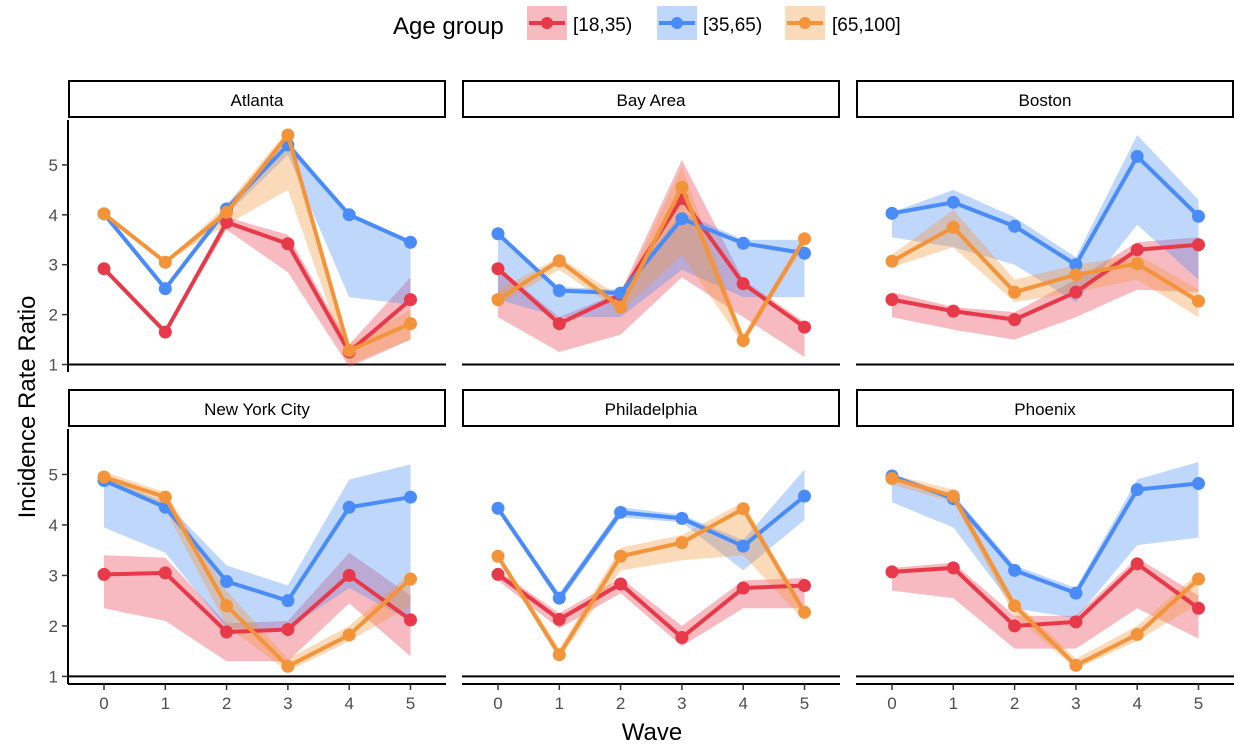 The image size is (1238, 746). I want to click on legend-title: Age group, so click(448, 26).